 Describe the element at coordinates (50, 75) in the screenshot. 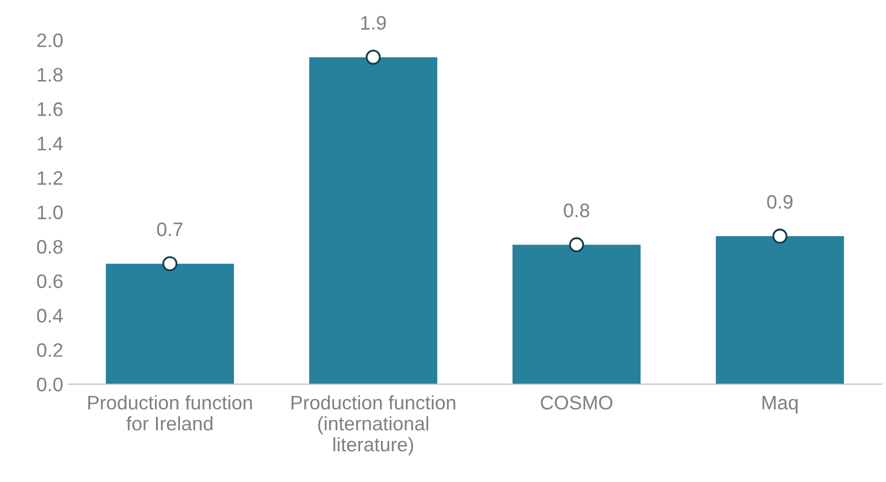

I see `y-tick-label: 1.8` at that location.